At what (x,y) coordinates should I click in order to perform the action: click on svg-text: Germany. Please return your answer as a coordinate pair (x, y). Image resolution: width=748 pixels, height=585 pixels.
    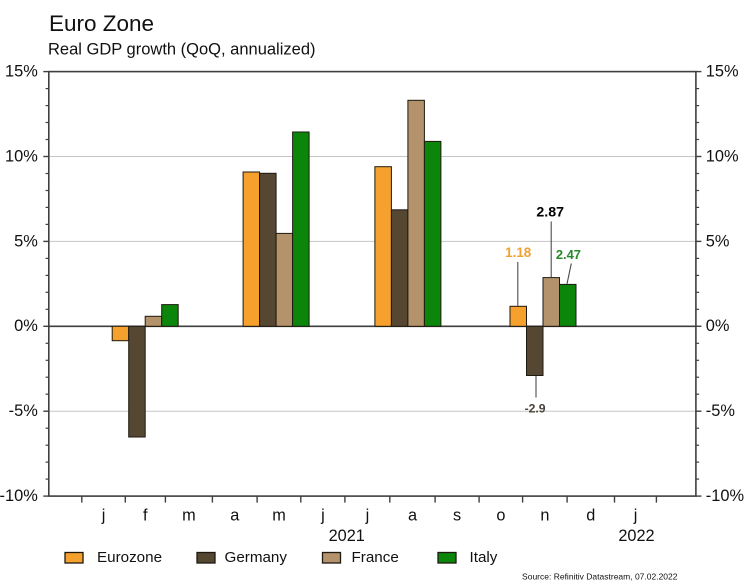
    Looking at the image, I should click on (256, 557).